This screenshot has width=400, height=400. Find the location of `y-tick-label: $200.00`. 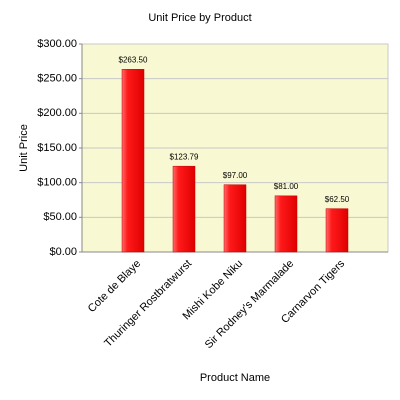

y-tick-label: $200.00 is located at coordinates (57, 113).